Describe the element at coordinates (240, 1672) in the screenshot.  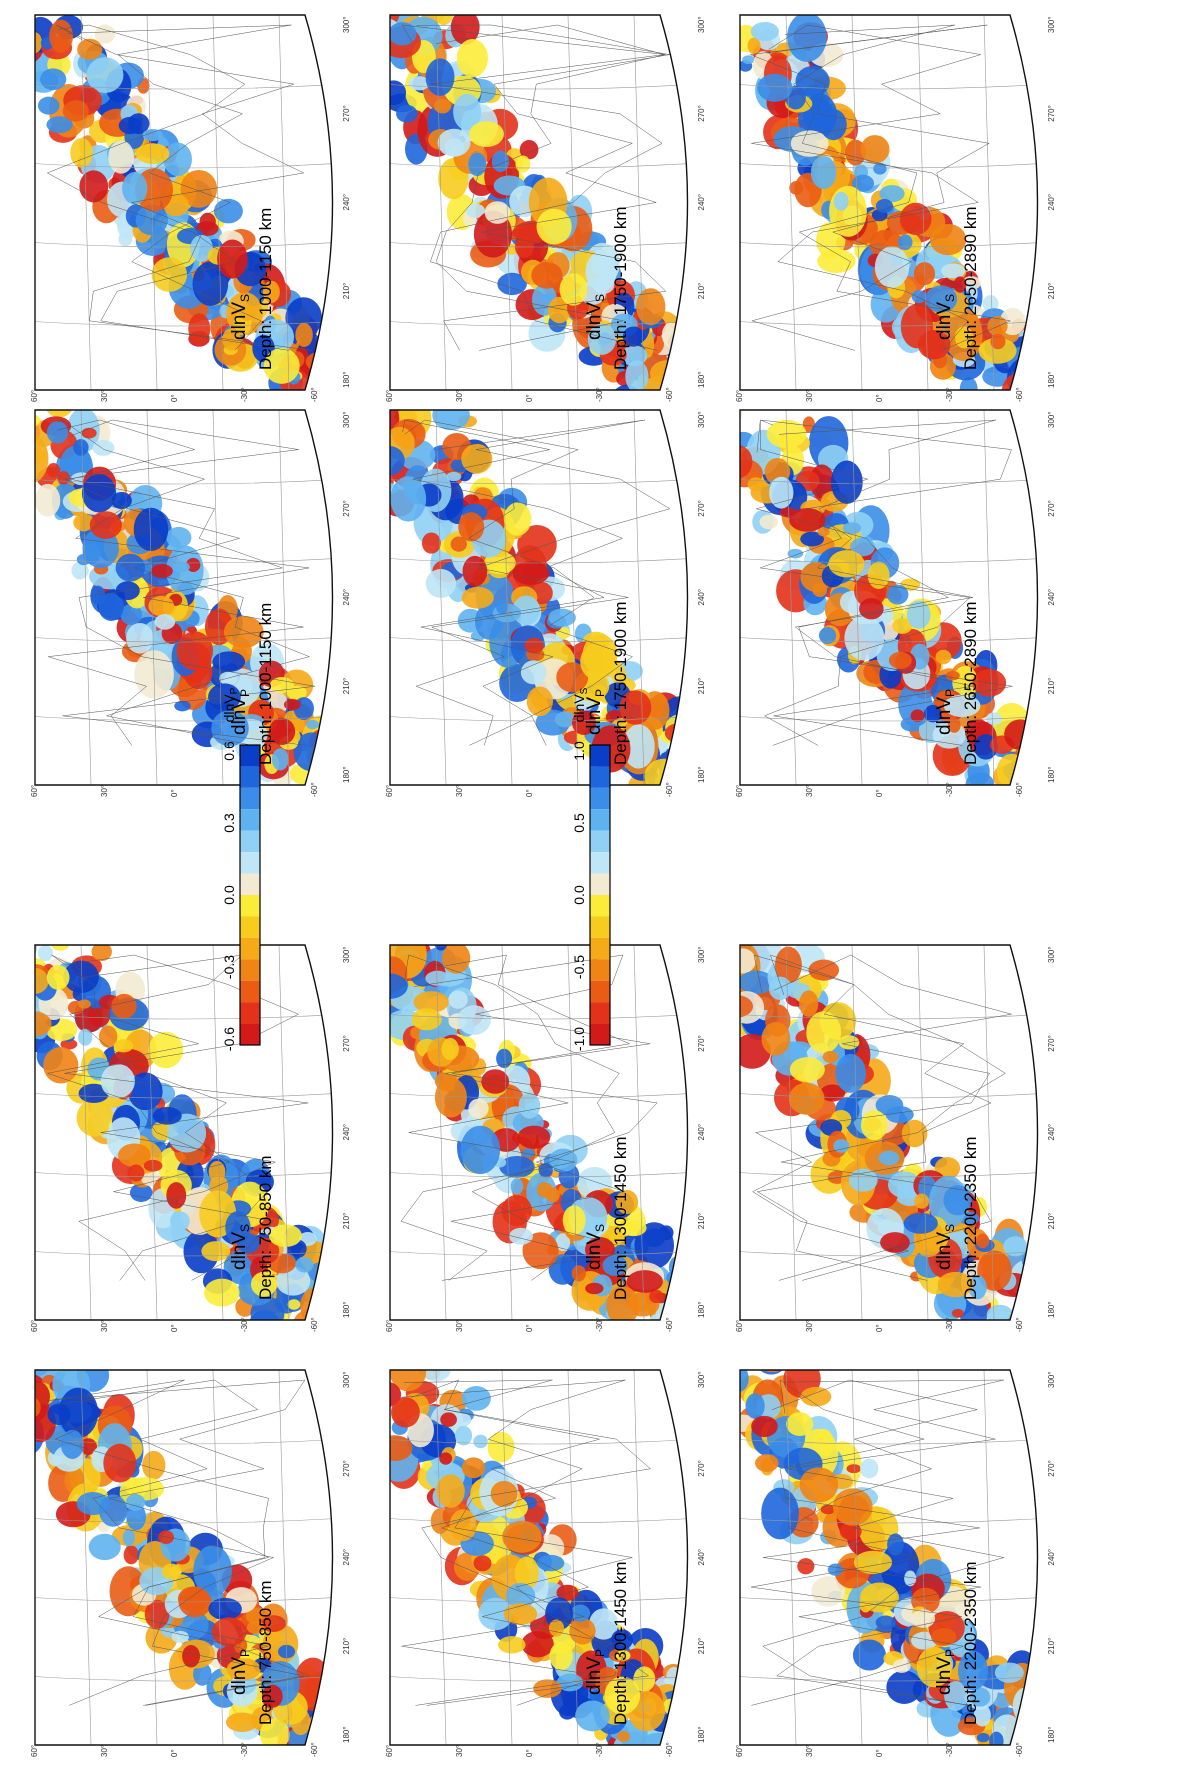
I see `panel-variable-label: dlnVP` at that location.